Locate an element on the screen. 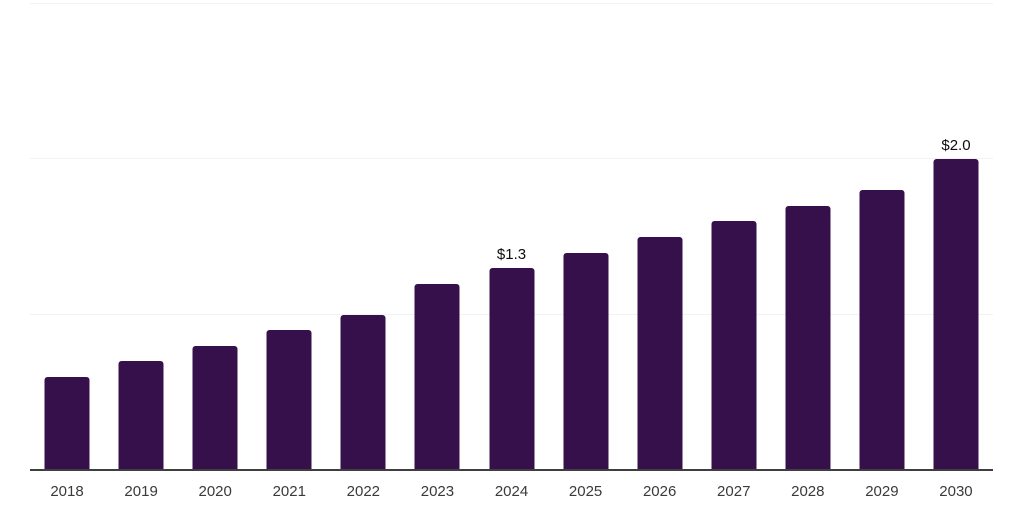 This screenshot has width=1024, height=512. x-axis-tick-label: 2024 is located at coordinates (511, 491).